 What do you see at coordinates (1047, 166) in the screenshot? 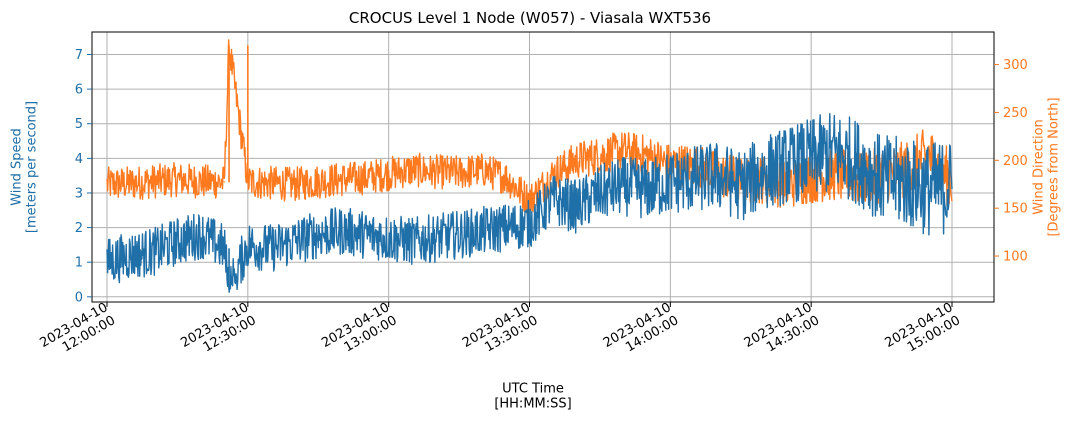
I see `y-axis-label-right: Wind Direction[Degrees from North]` at bounding box center [1047, 166].